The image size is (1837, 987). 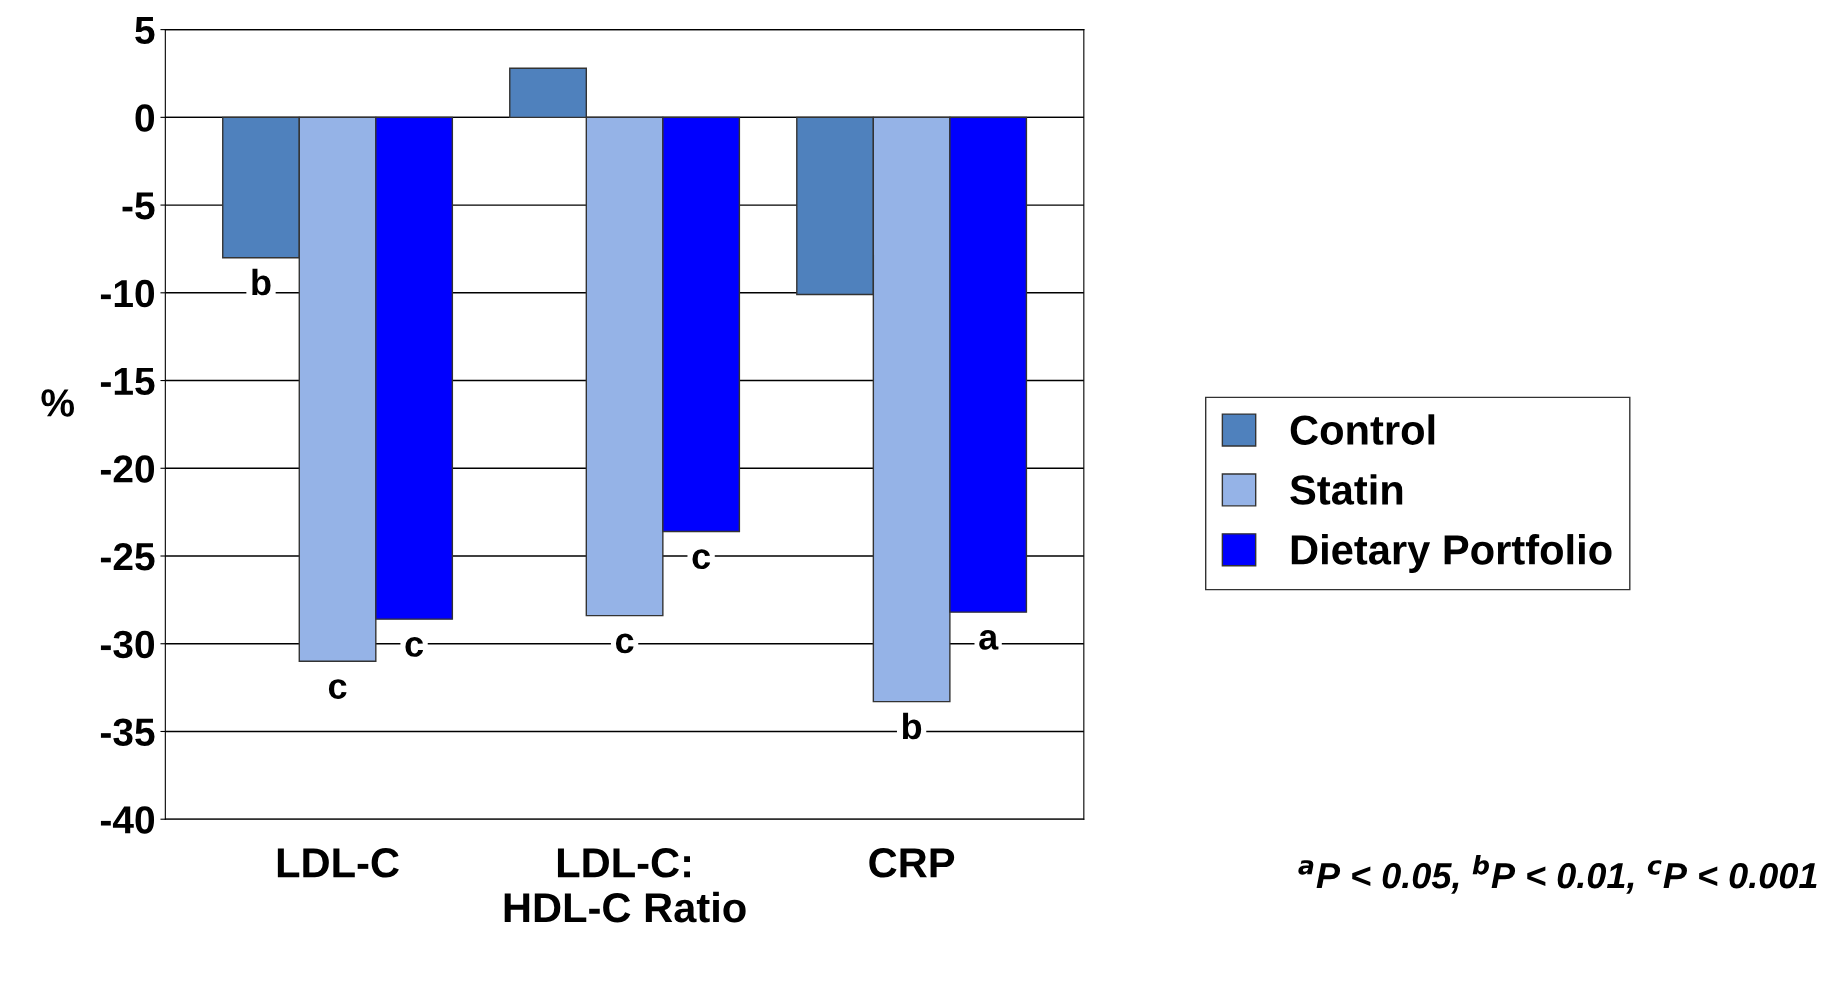 What do you see at coordinates (57, 403) in the screenshot?
I see `y-axis-title: %` at bounding box center [57, 403].